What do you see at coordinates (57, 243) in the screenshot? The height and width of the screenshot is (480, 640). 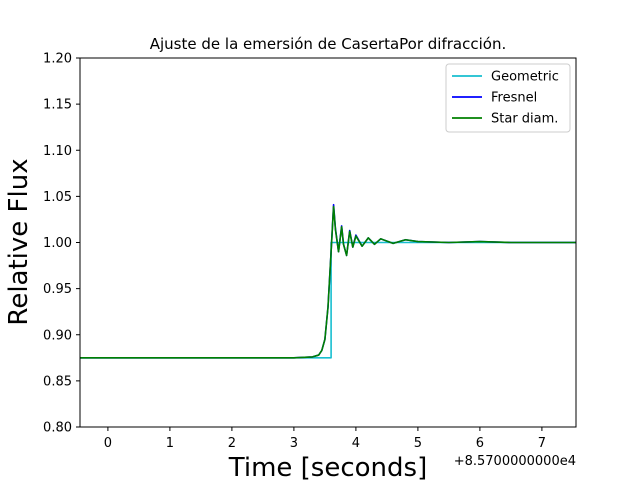 I see `y-tick-label: 1.00` at bounding box center [57, 243].